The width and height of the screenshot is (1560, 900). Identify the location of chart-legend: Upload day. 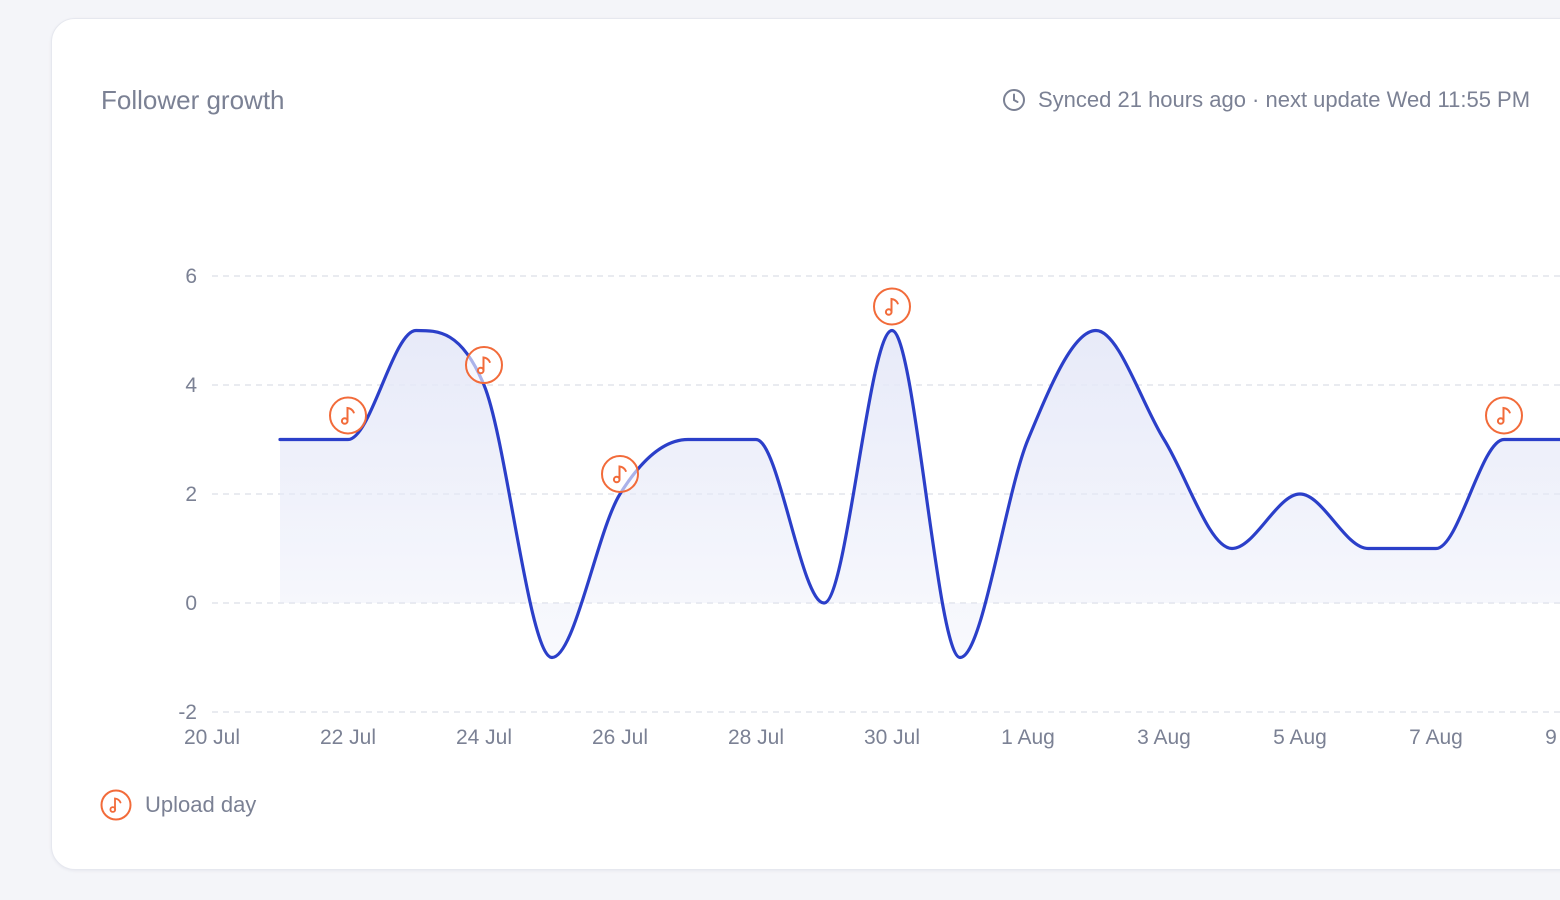
(178, 805).